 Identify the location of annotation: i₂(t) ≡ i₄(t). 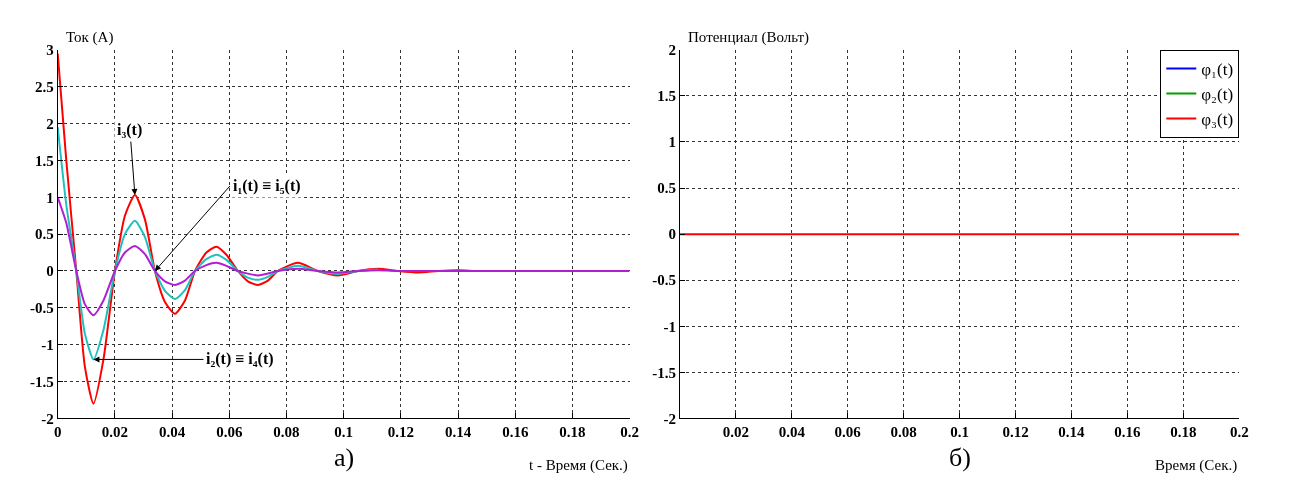
(240, 359).